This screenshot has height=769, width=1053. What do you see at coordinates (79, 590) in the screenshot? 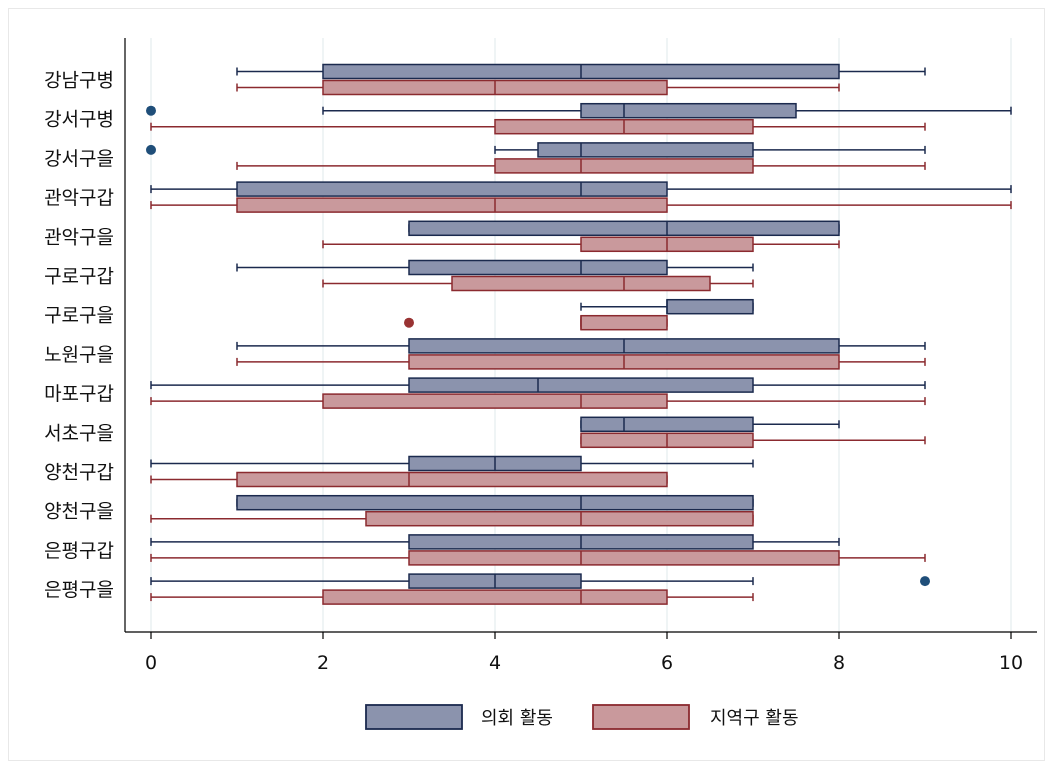
I see `category-label: 은평구을` at bounding box center [79, 590].